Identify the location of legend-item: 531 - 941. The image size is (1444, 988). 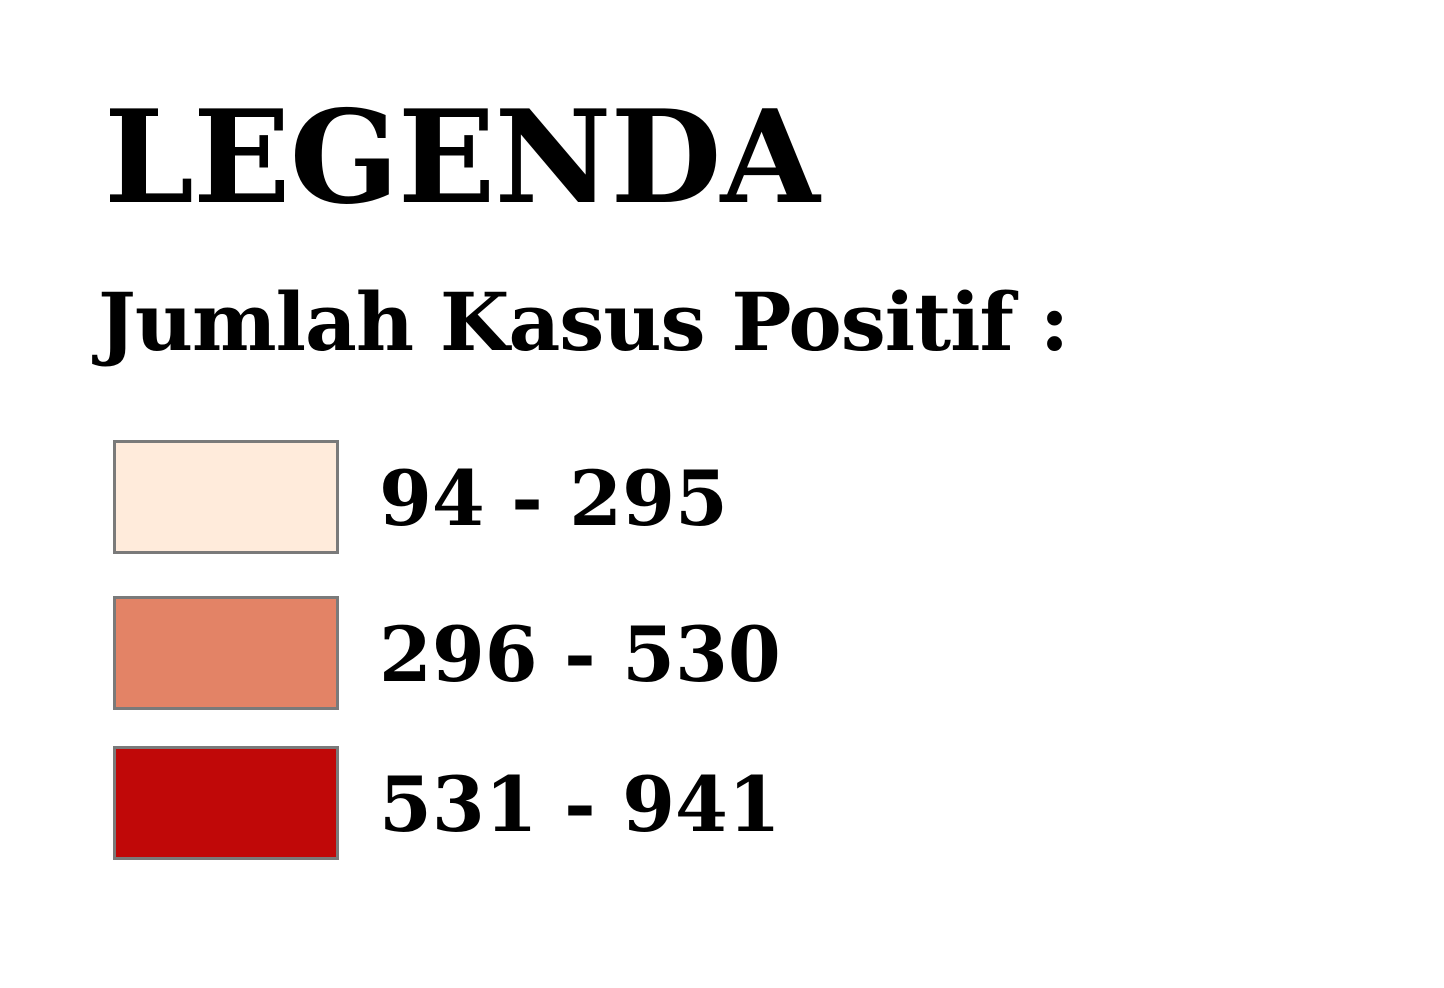
(713, 806).